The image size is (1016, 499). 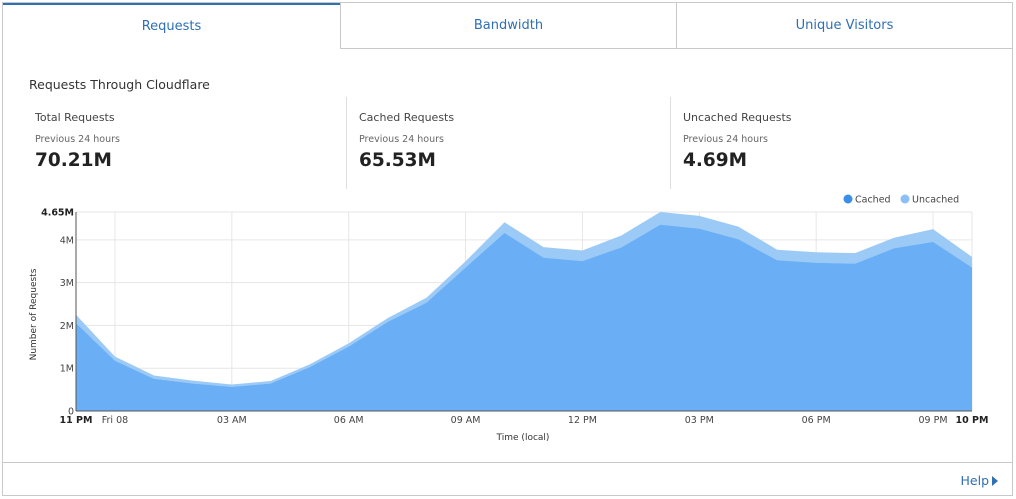 What do you see at coordinates (71, 412) in the screenshot?
I see `y-tick-label: 0` at bounding box center [71, 412].